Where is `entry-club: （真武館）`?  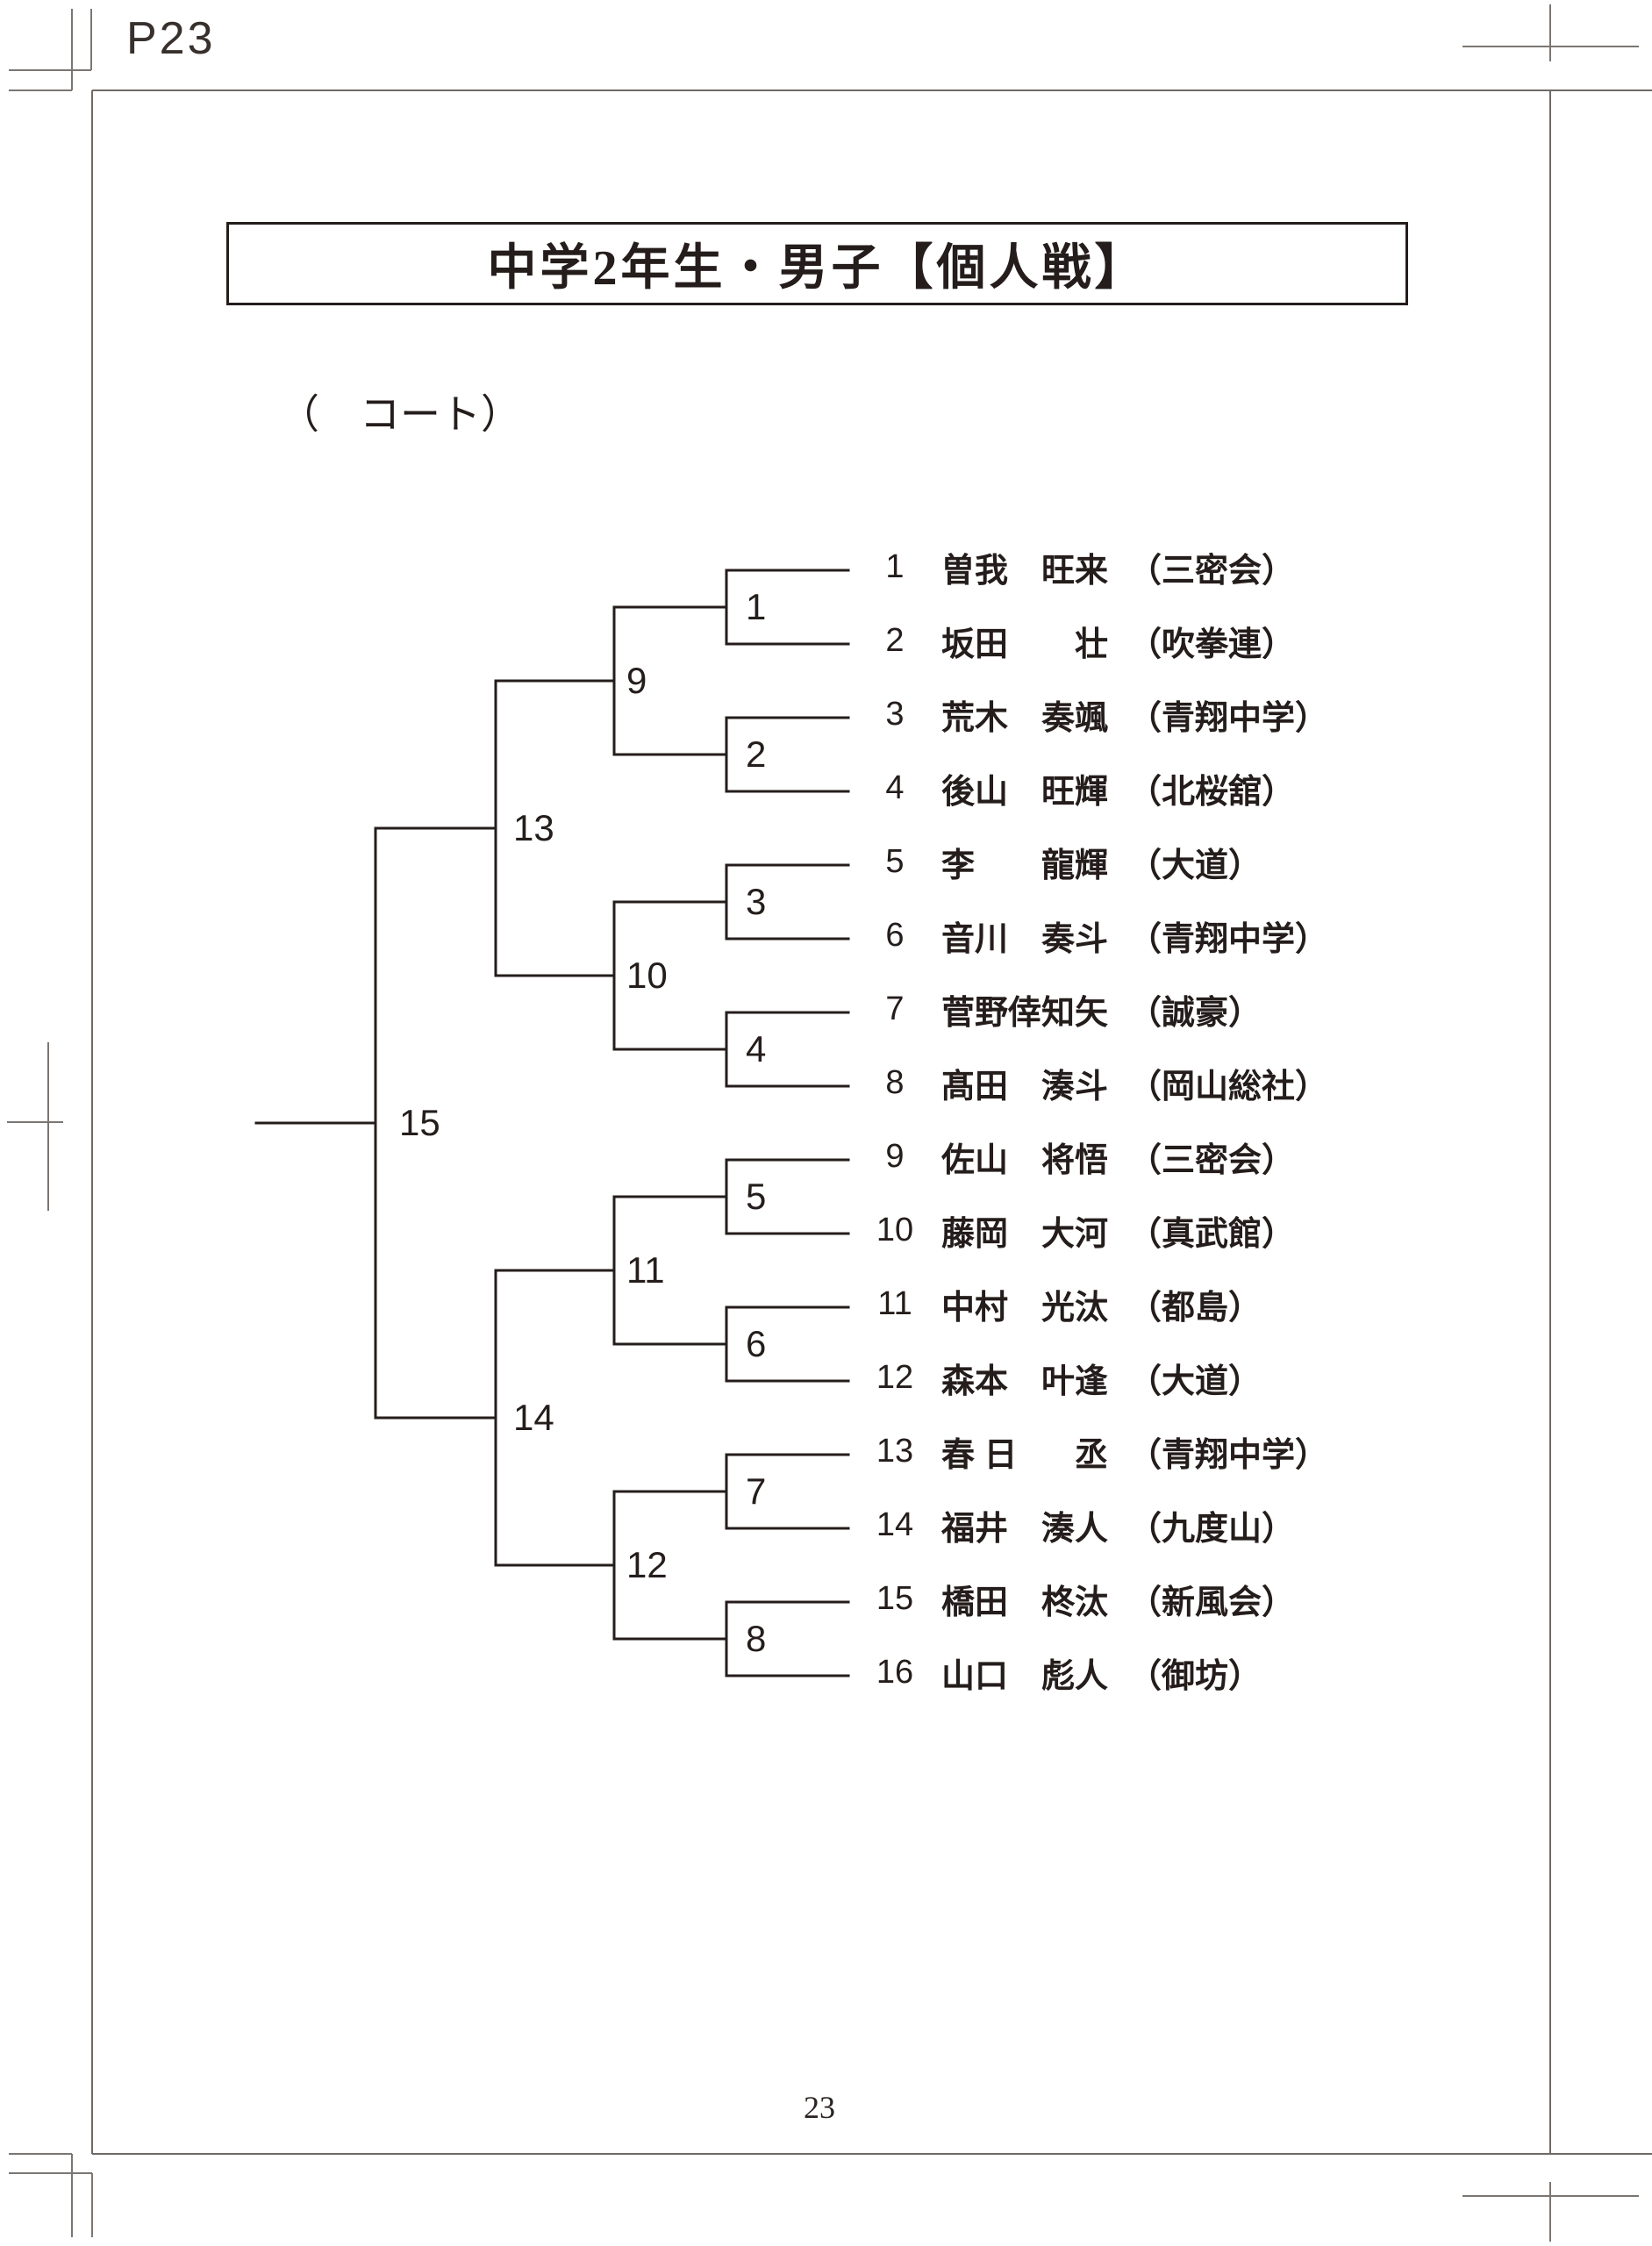 entry-club: （真武館） is located at coordinates (1212, 1234).